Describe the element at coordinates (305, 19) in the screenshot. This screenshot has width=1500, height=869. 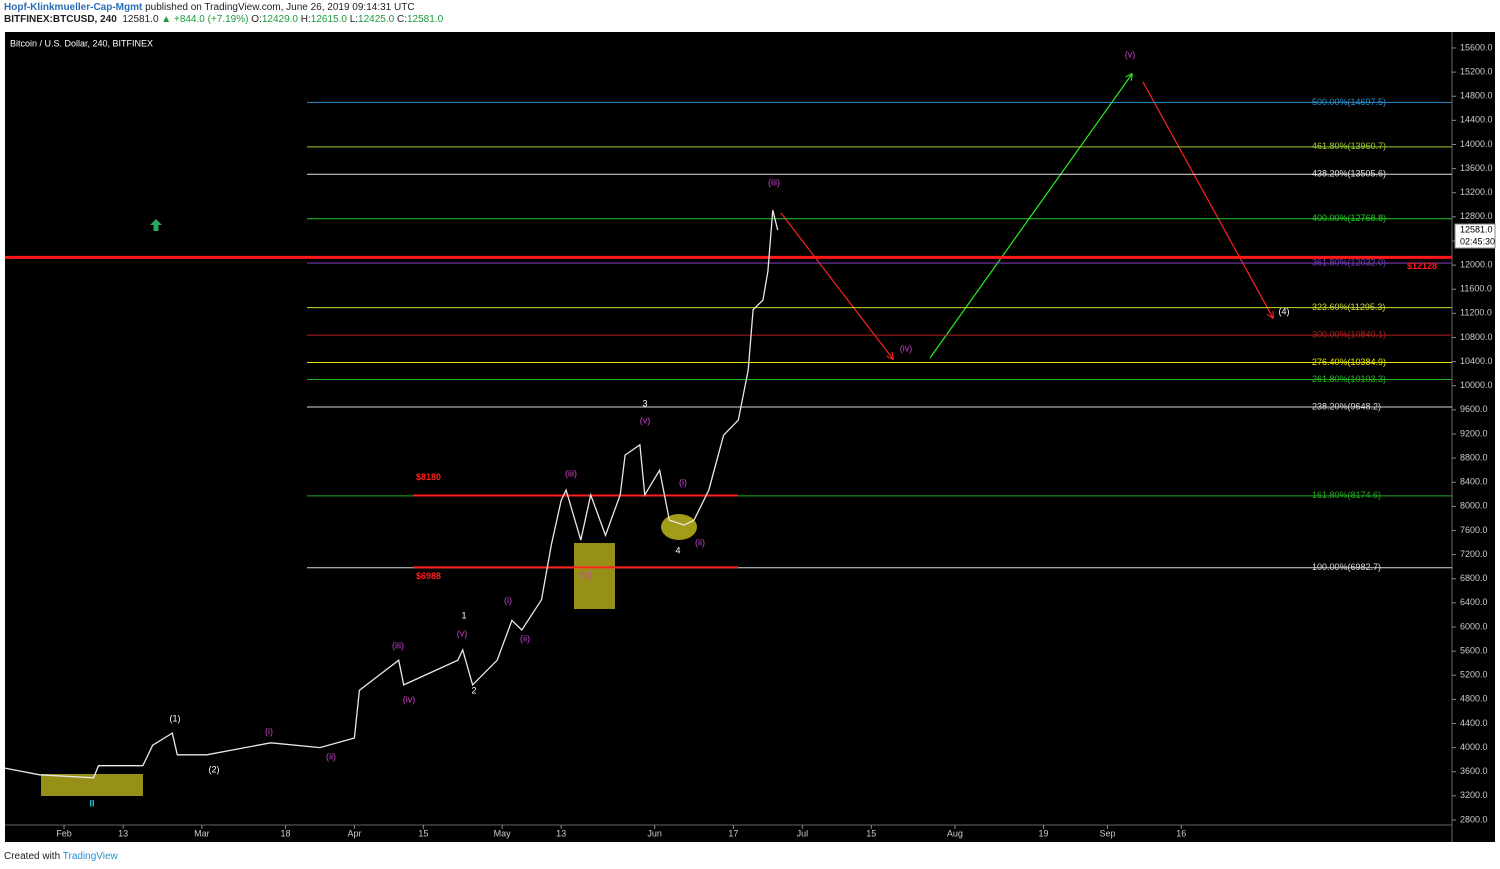
I see `ohlc-label: H:` at that location.